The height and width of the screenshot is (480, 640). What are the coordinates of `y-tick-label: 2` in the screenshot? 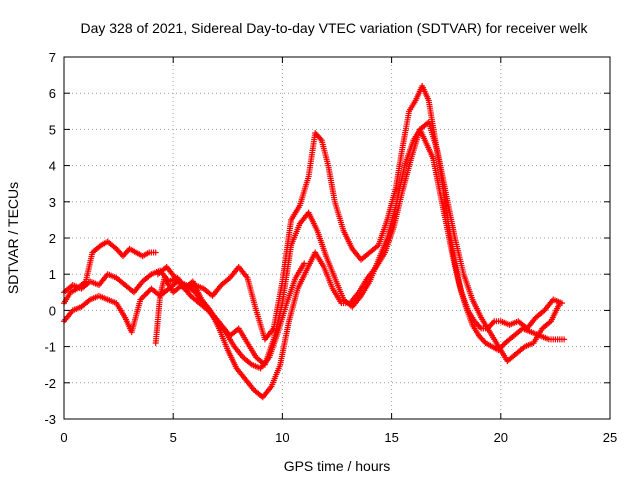 It's located at (52, 238).